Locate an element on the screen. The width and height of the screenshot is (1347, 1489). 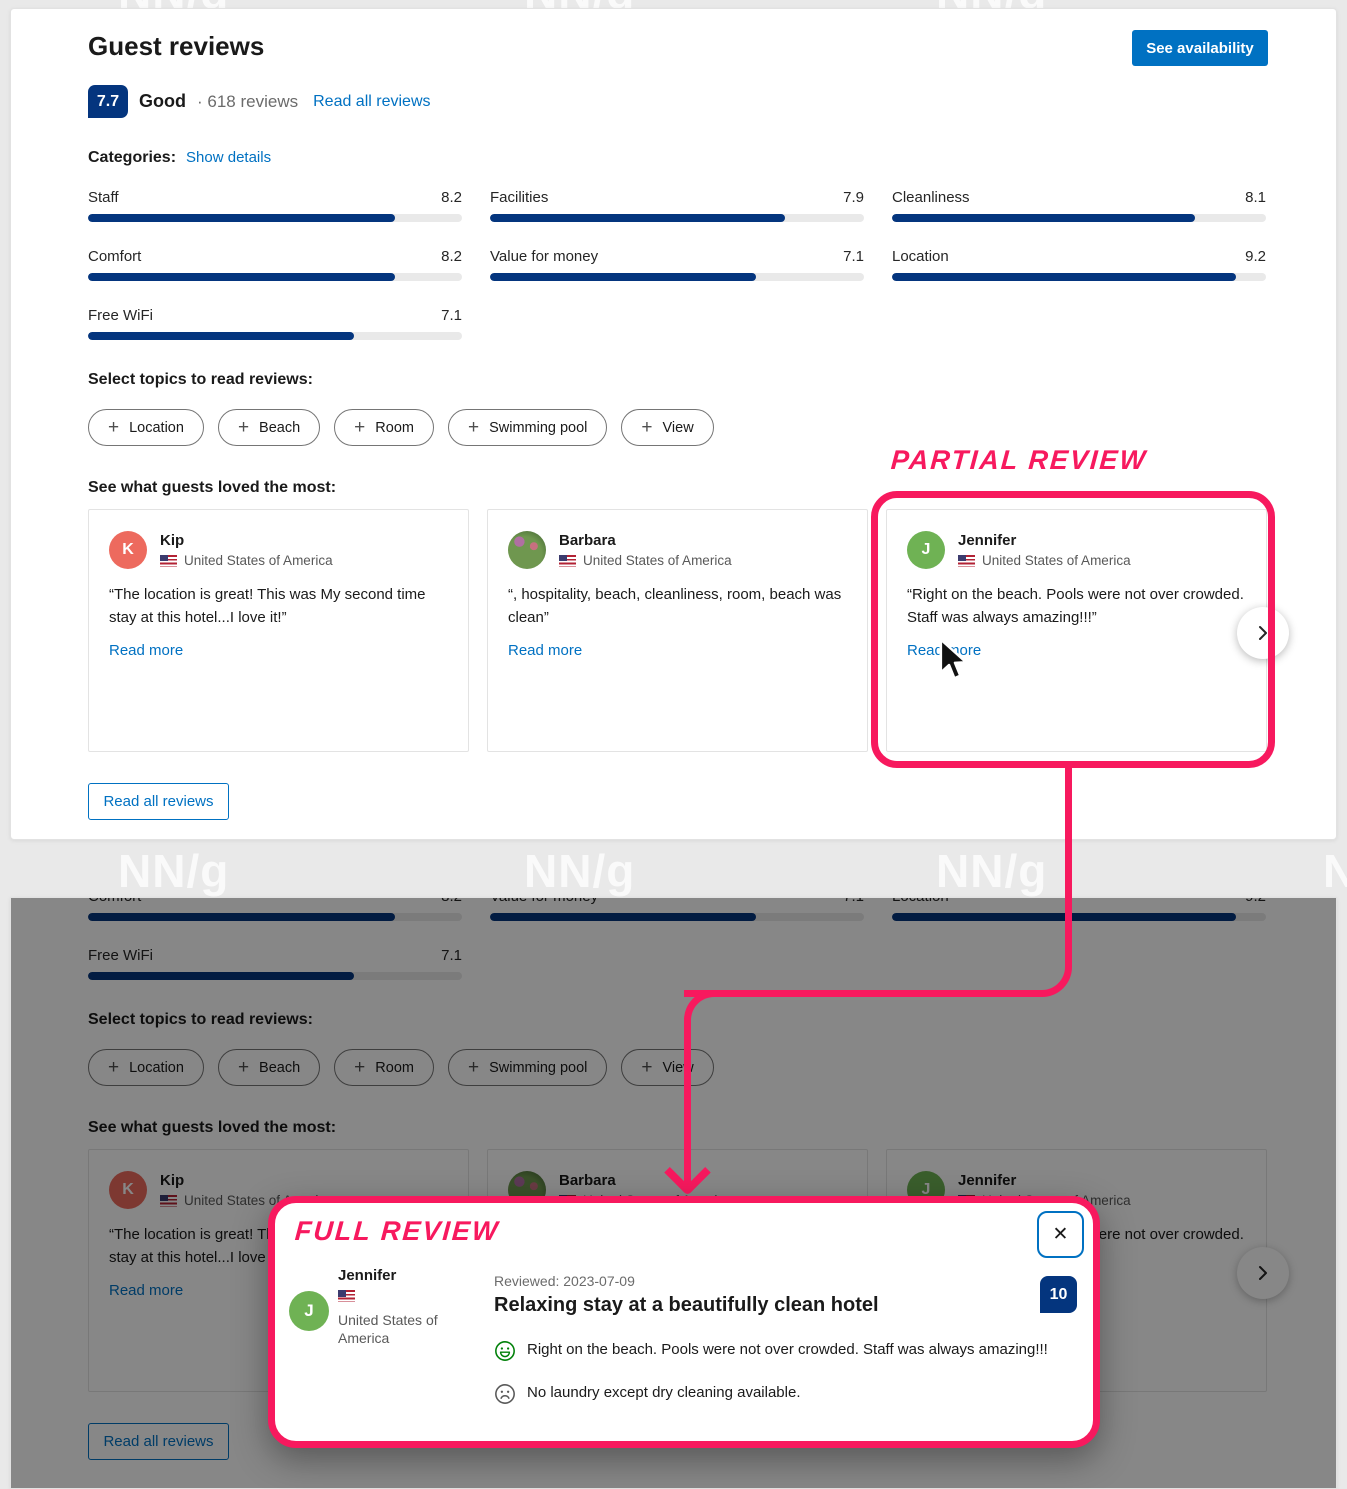
topic-chip-location: + Location is located at coordinates (146, 427).